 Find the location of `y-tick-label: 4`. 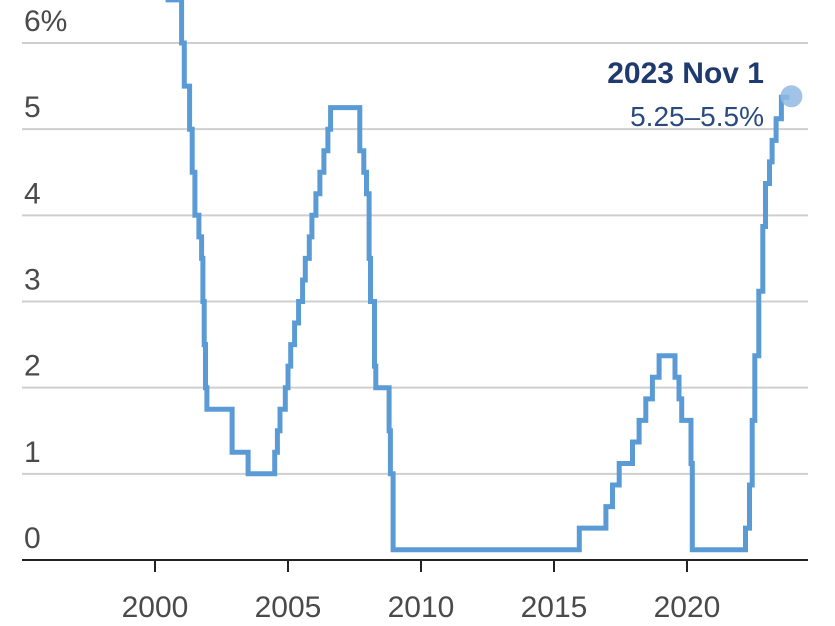

y-tick-label: 4 is located at coordinates (32, 193).